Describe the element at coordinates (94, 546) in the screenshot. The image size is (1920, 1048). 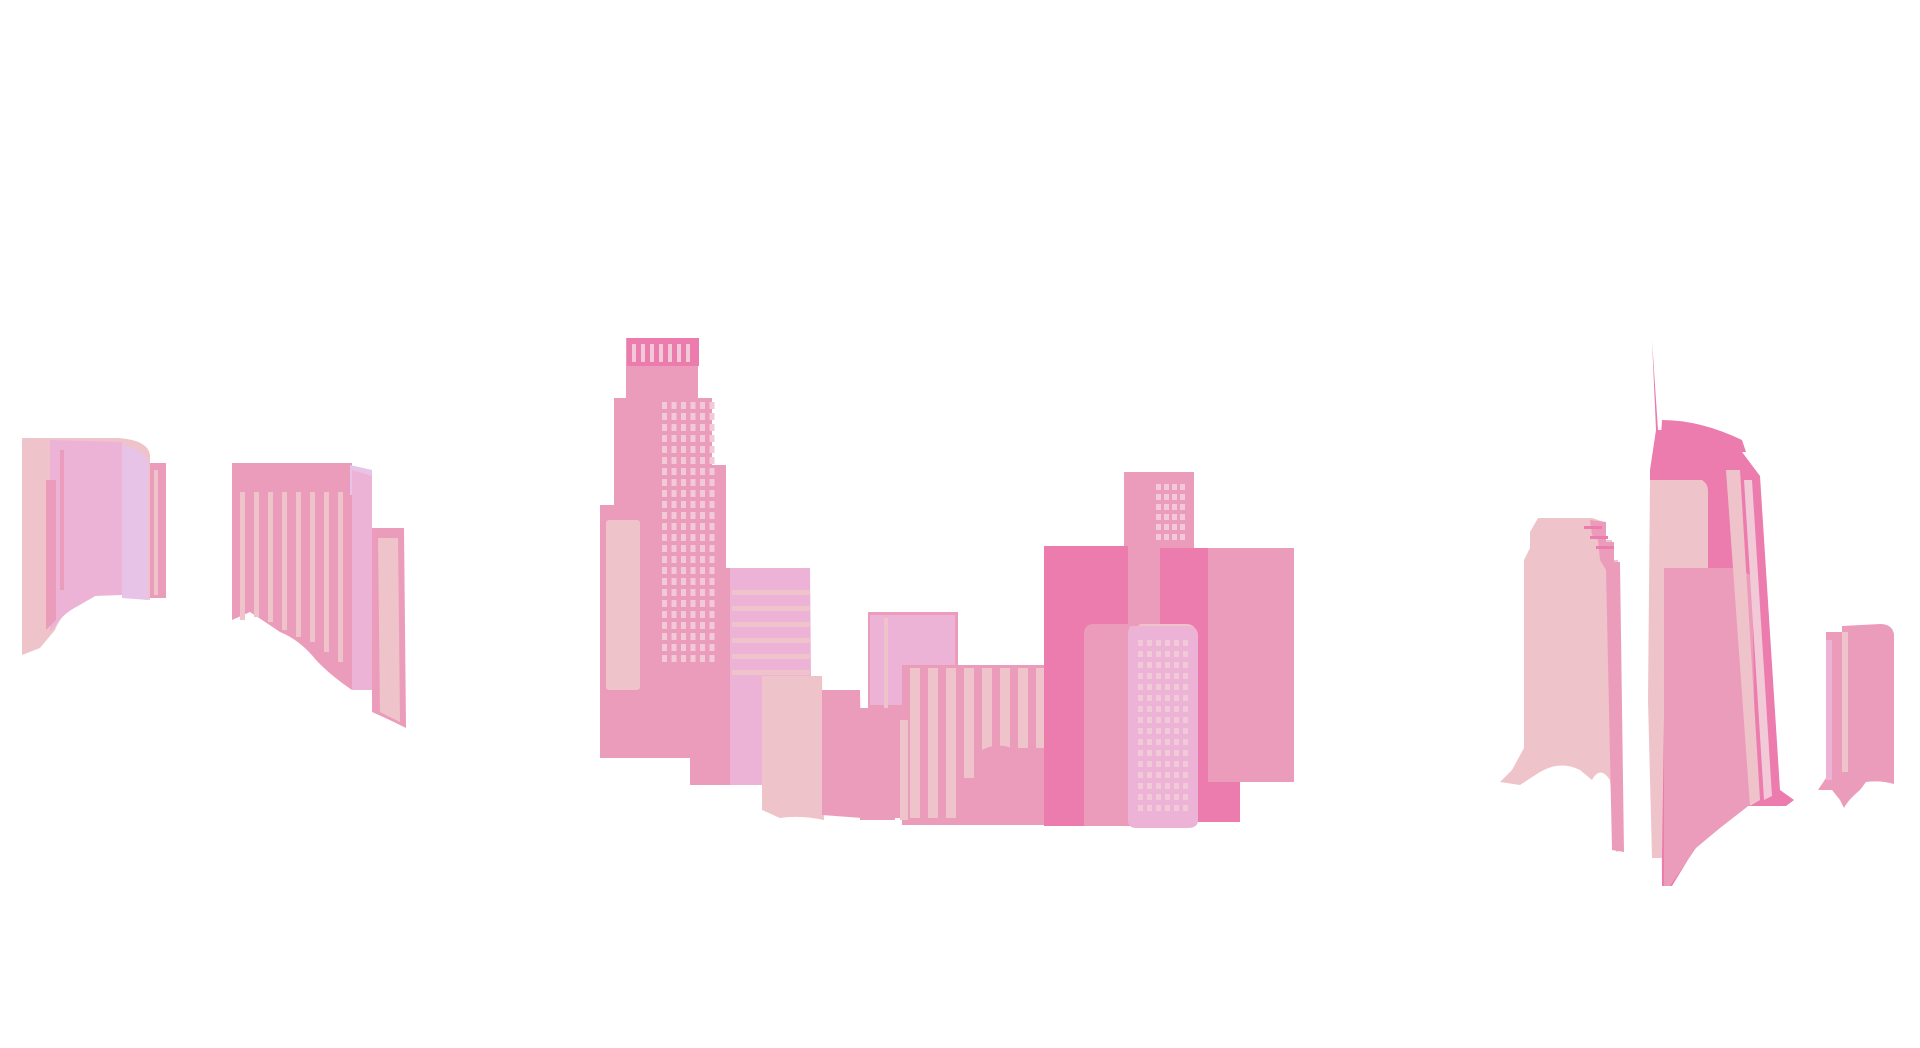
I see `left-tower-a` at that location.